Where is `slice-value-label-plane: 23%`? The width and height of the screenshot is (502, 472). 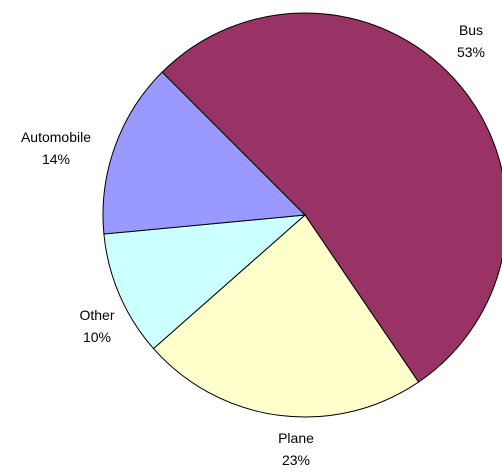 slice-value-label-plane: 23% is located at coordinates (296, 460).